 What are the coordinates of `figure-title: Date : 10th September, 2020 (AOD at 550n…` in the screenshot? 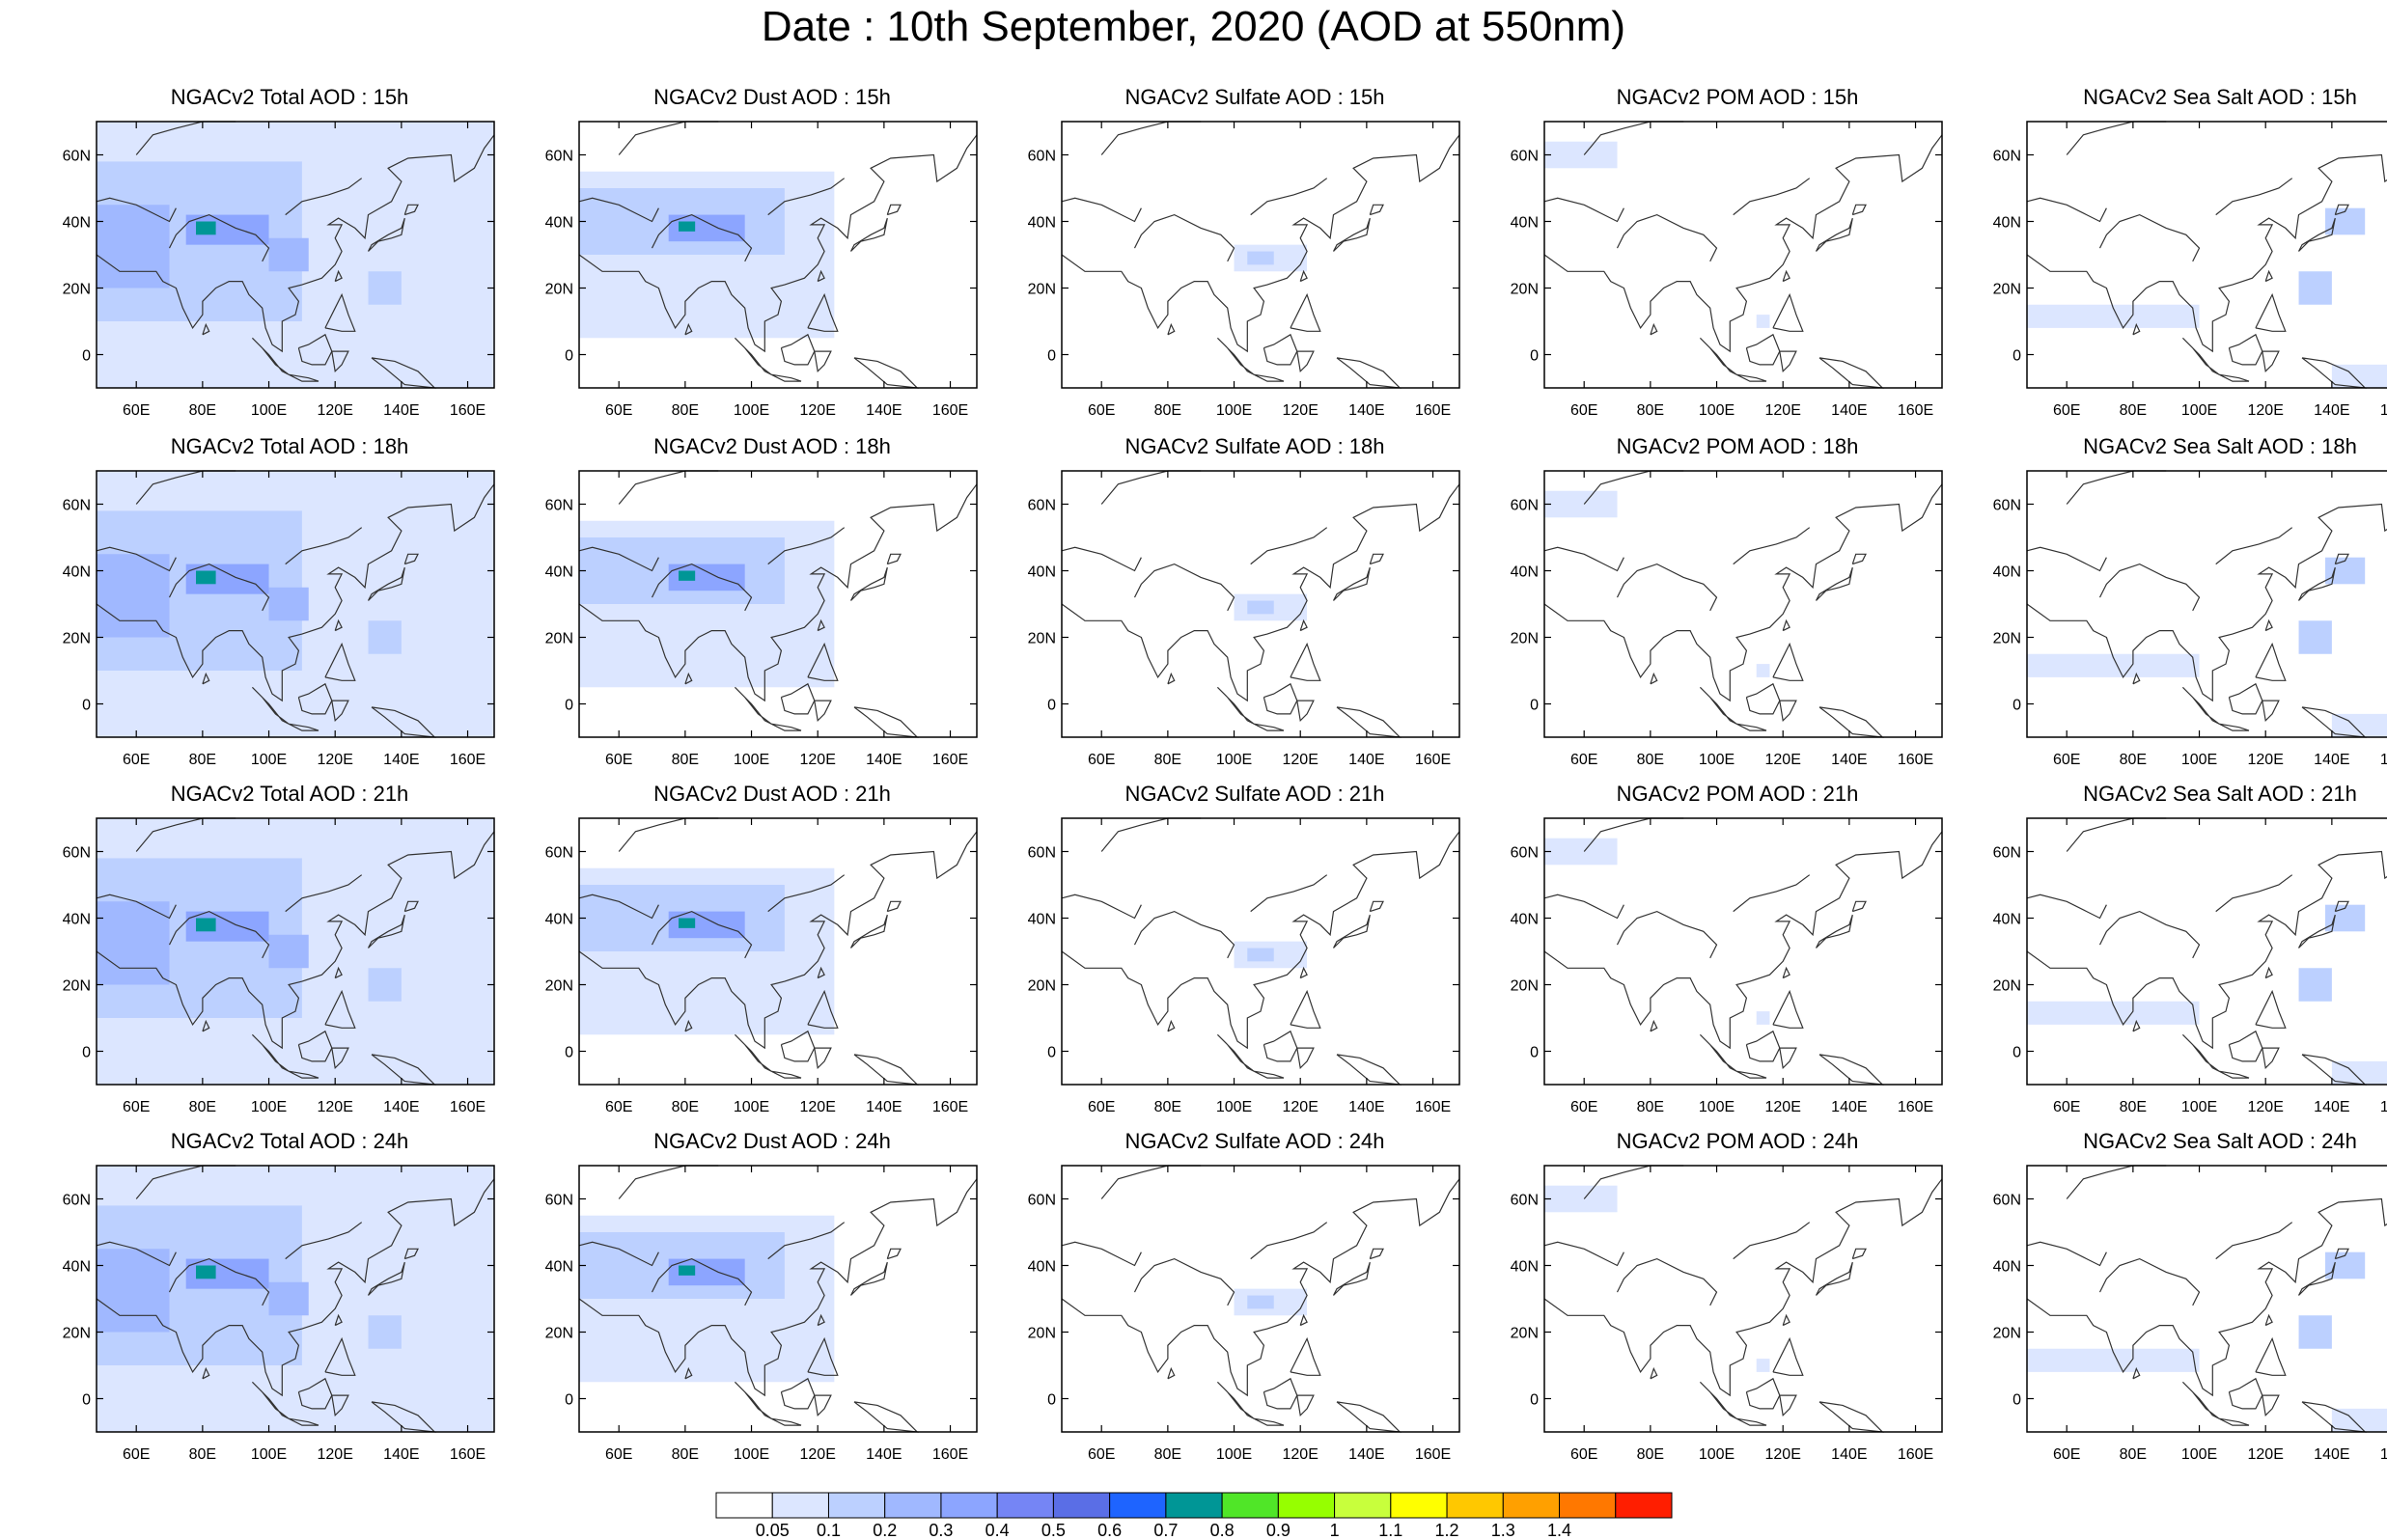 It's located at (1193, 26).